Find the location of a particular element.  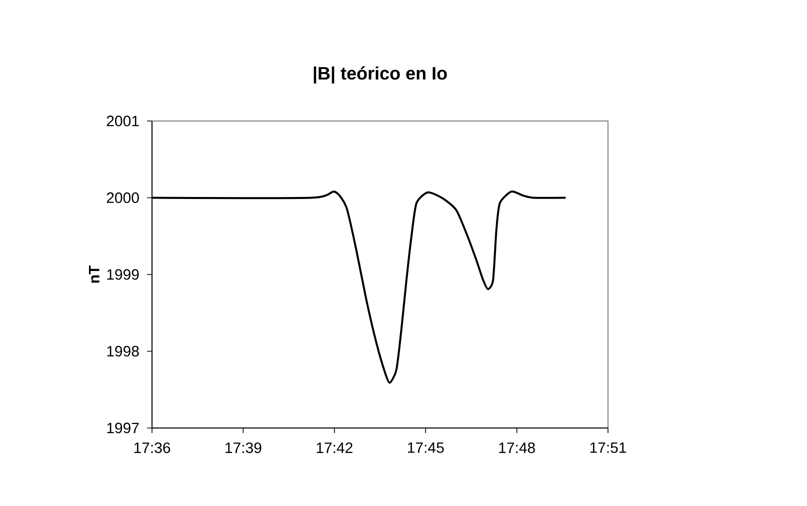

y-tick-label: 1999 is located at coordinates (123, 274).